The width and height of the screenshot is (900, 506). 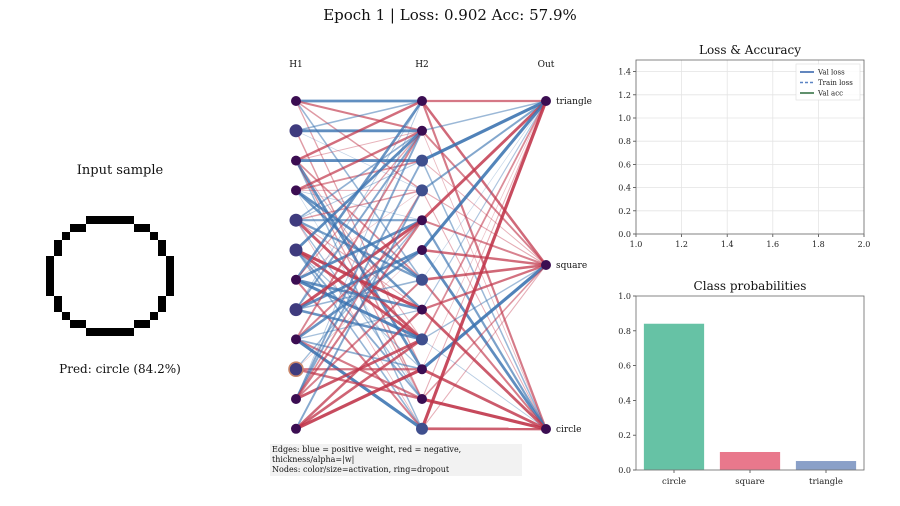 What do you see at coordinates (727, 244) in the screenshot?
I see `x-tick-label: 1.4` at bounding box center [727, 244].